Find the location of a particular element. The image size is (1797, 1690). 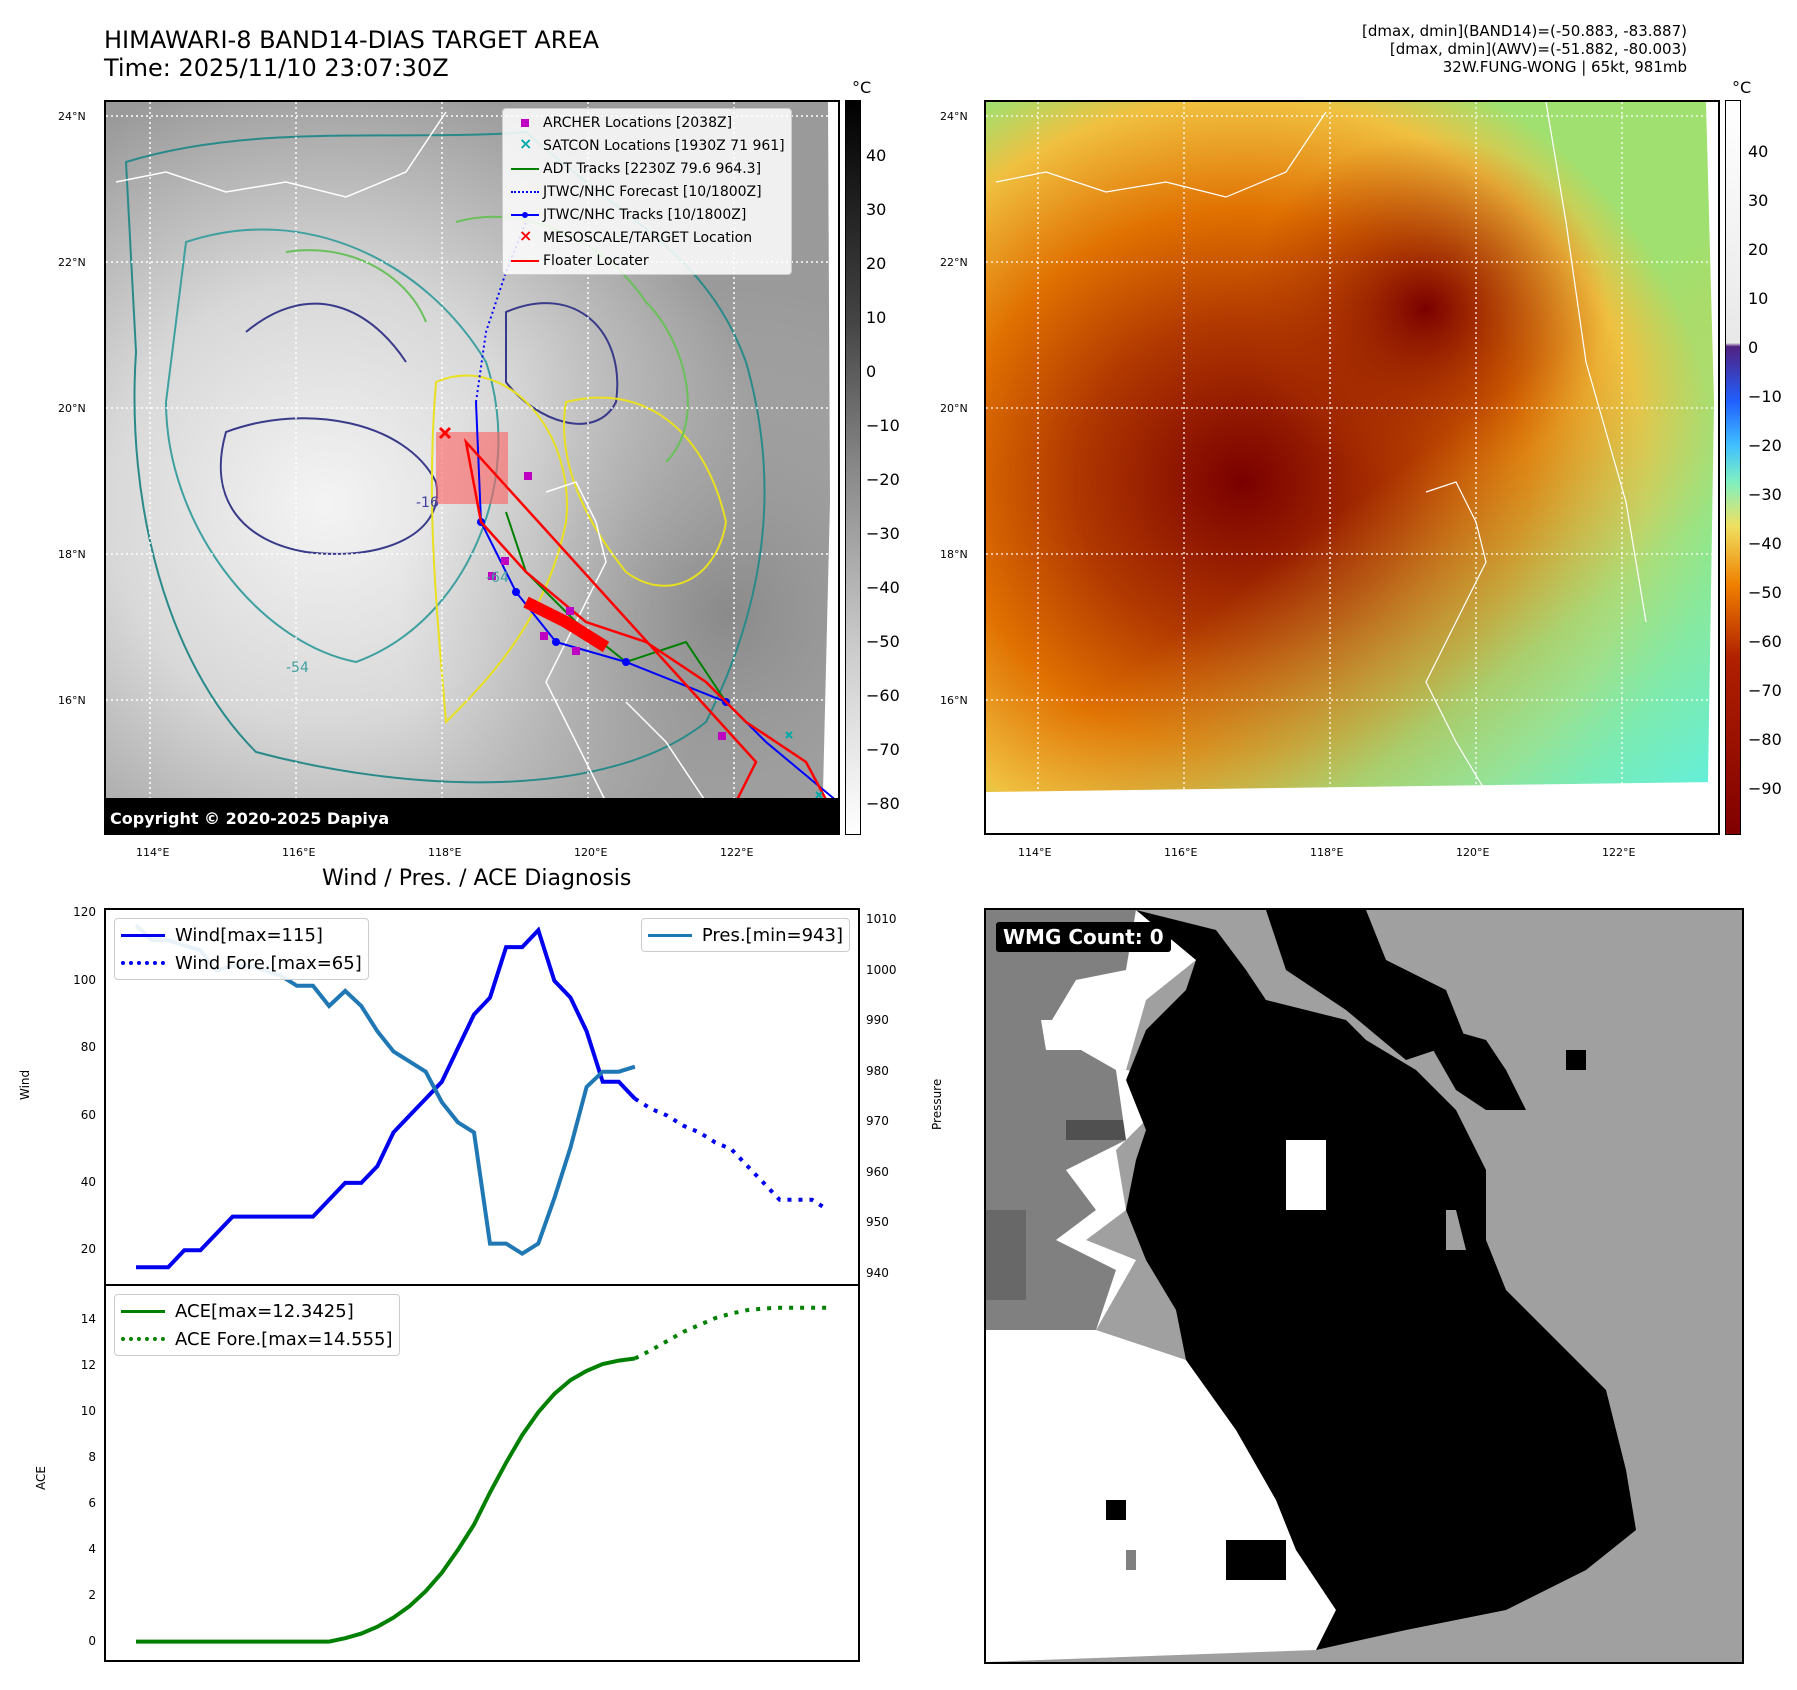

color-cbar-tick: −50 is located at coordinates (1765, 592).